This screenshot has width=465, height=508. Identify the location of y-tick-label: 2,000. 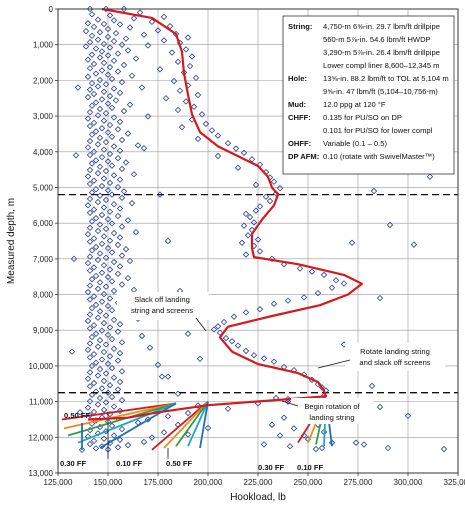
(43, 80).